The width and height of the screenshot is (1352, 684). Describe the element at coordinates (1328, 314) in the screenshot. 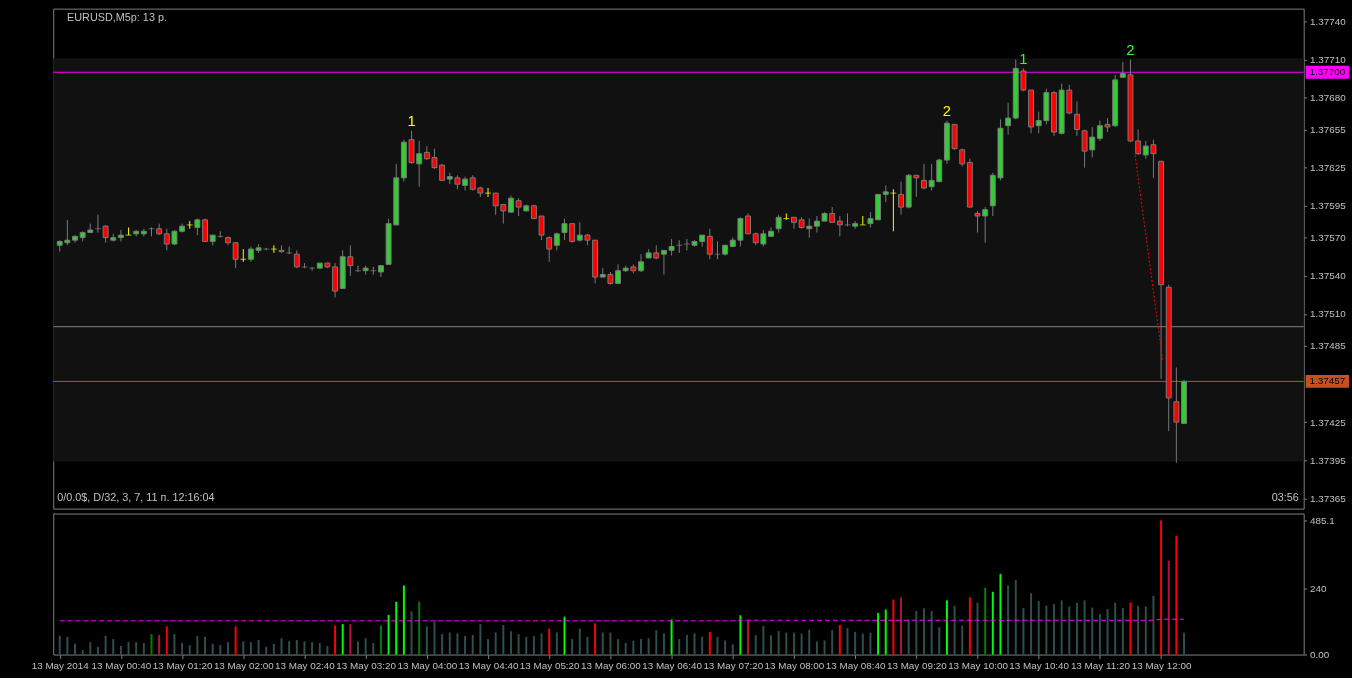

I see `y-tick-label: 1.37510` at that location.